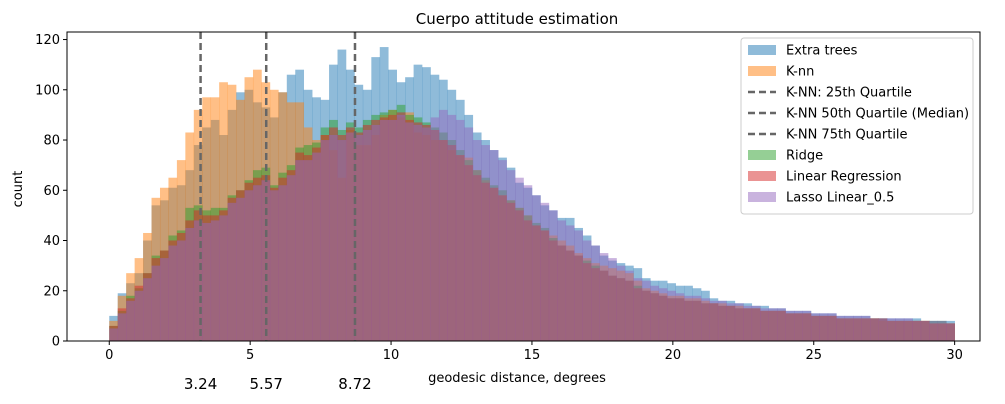  What do you see at coordinates (47, 40) in the screenshot?
I see `y-tick-label: 120` at bounding box center [47, 40].